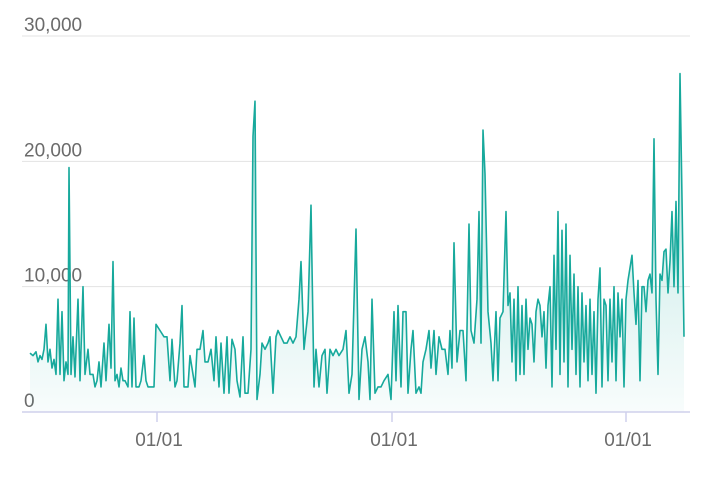 This screenshot has width=712, height=479. I want to click on y-tick-label: 10,000, so click(53, 276).